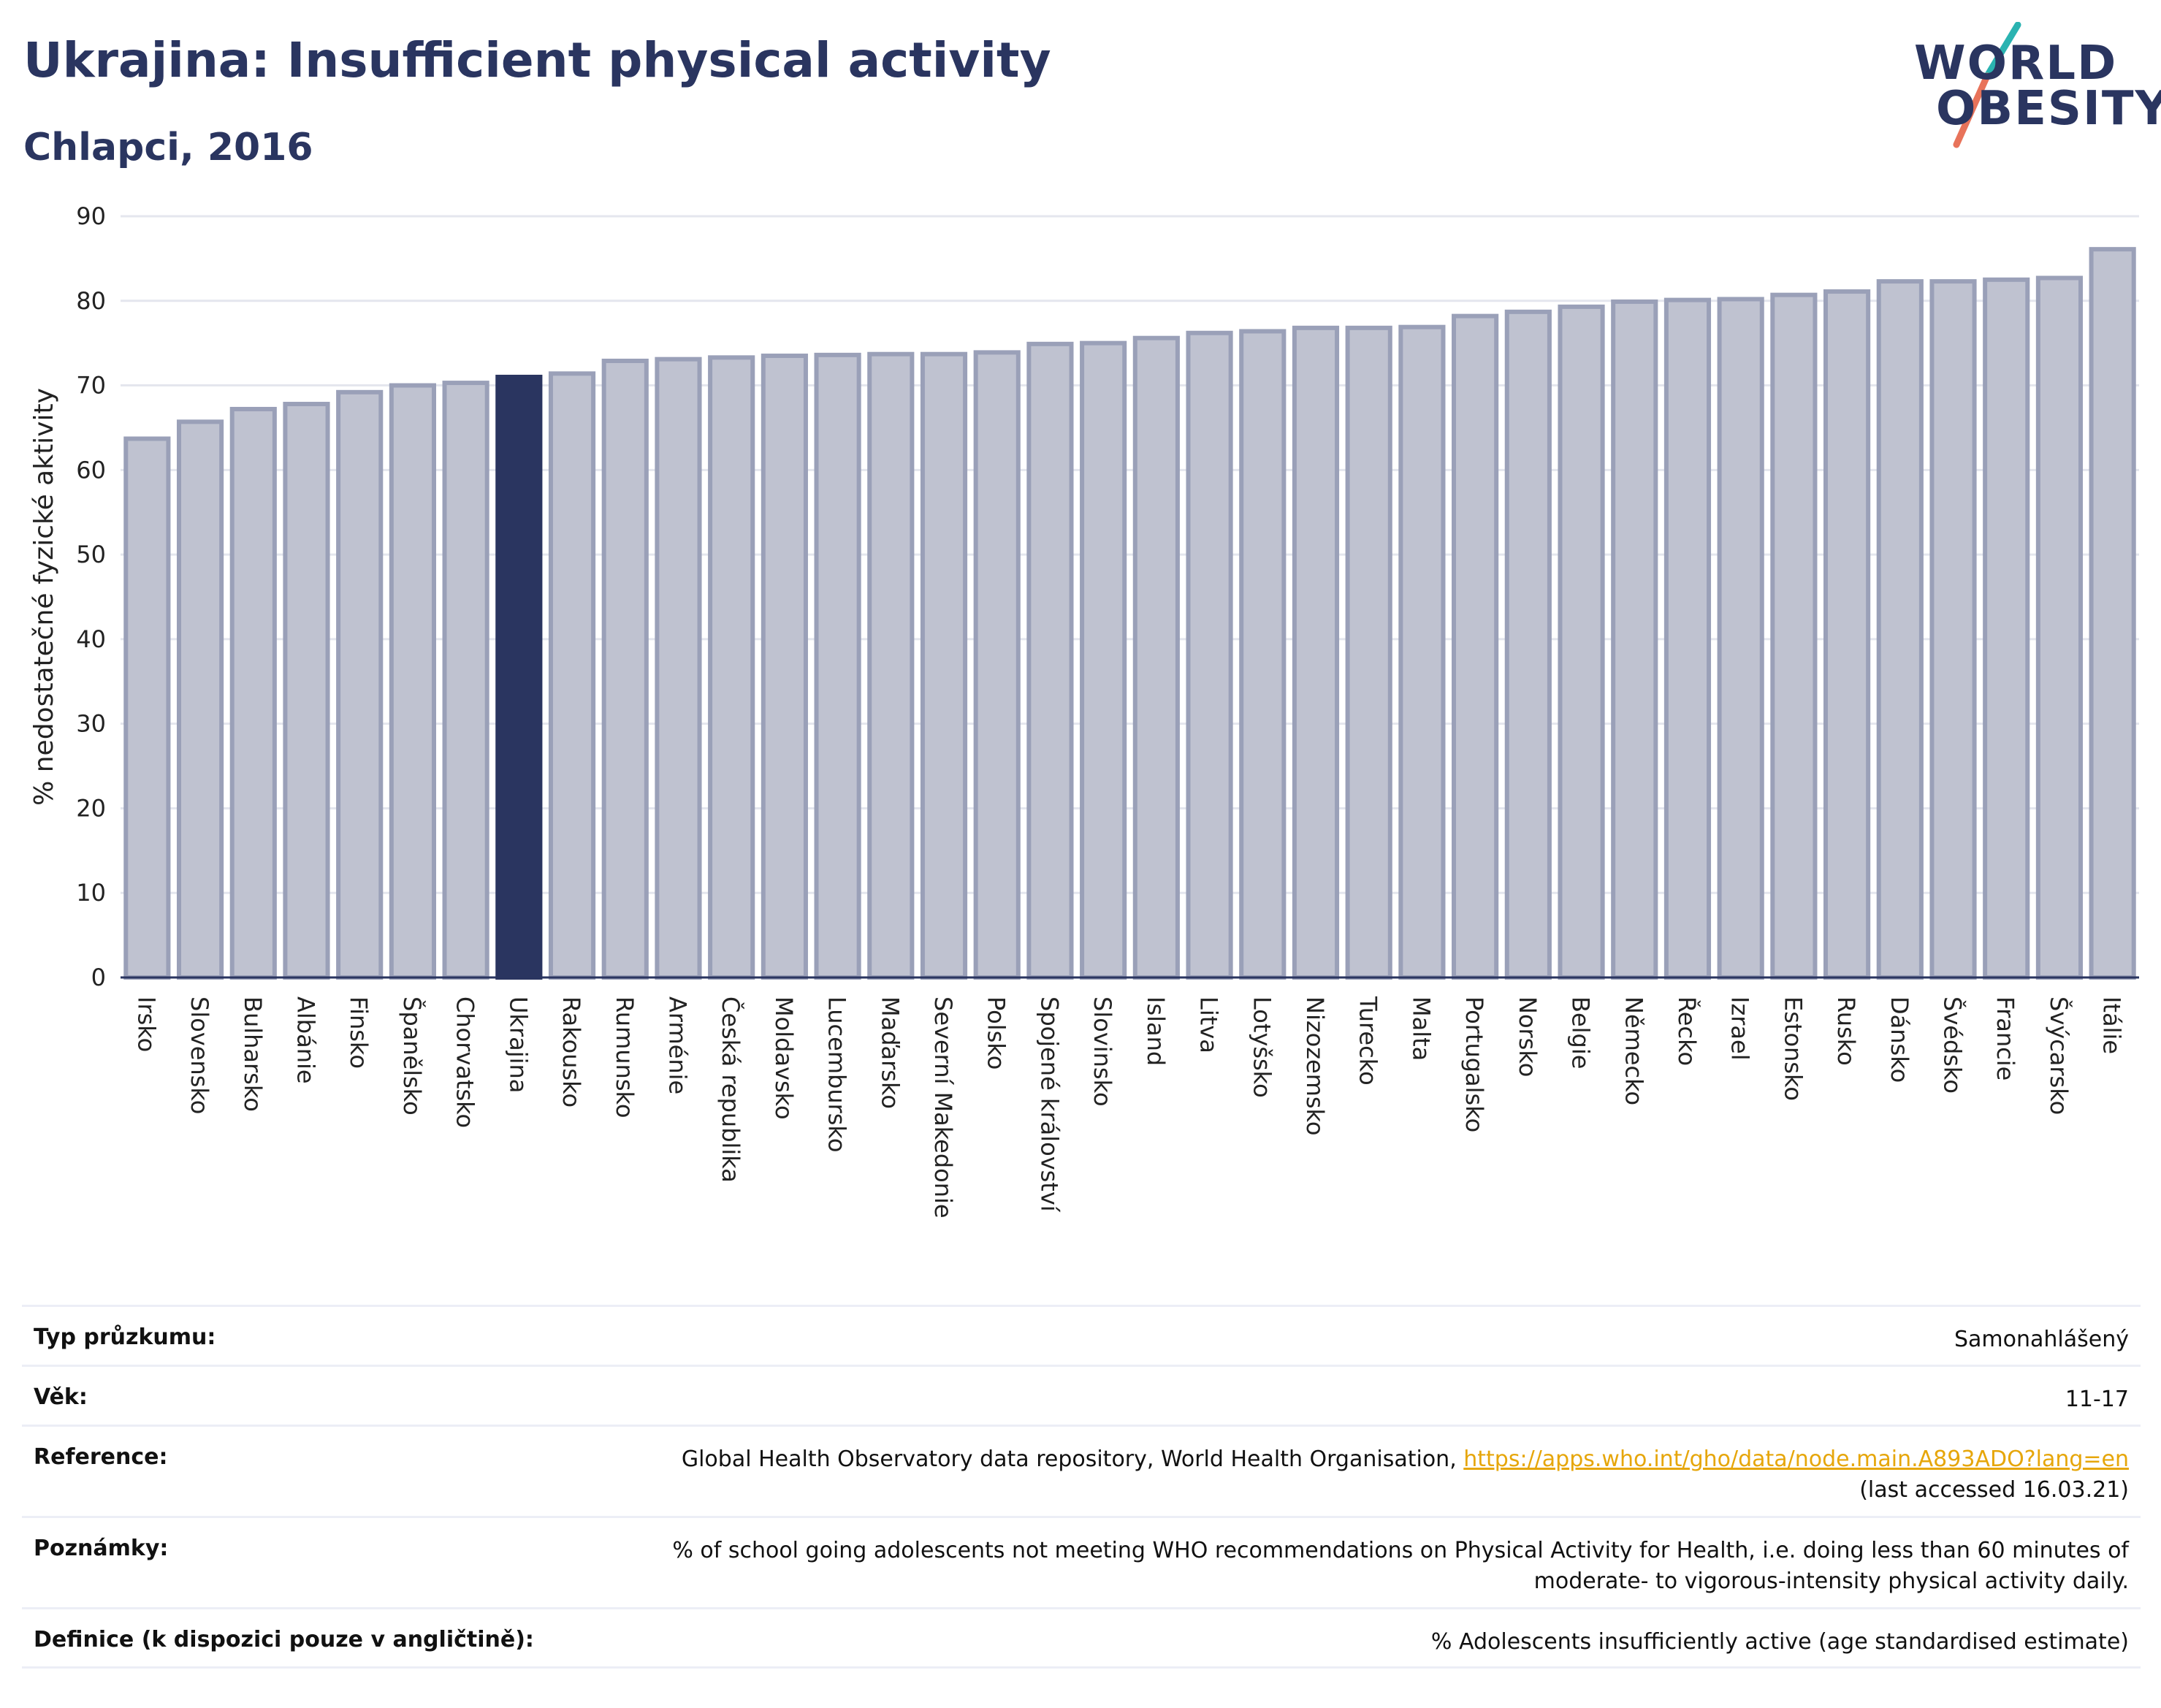 The image size is (2161, 1708). What do you see at coordinates (518, 1044) in the screenshot?
I see `x-tick-label: Ukrajina` at bounding box center [518, 1044].